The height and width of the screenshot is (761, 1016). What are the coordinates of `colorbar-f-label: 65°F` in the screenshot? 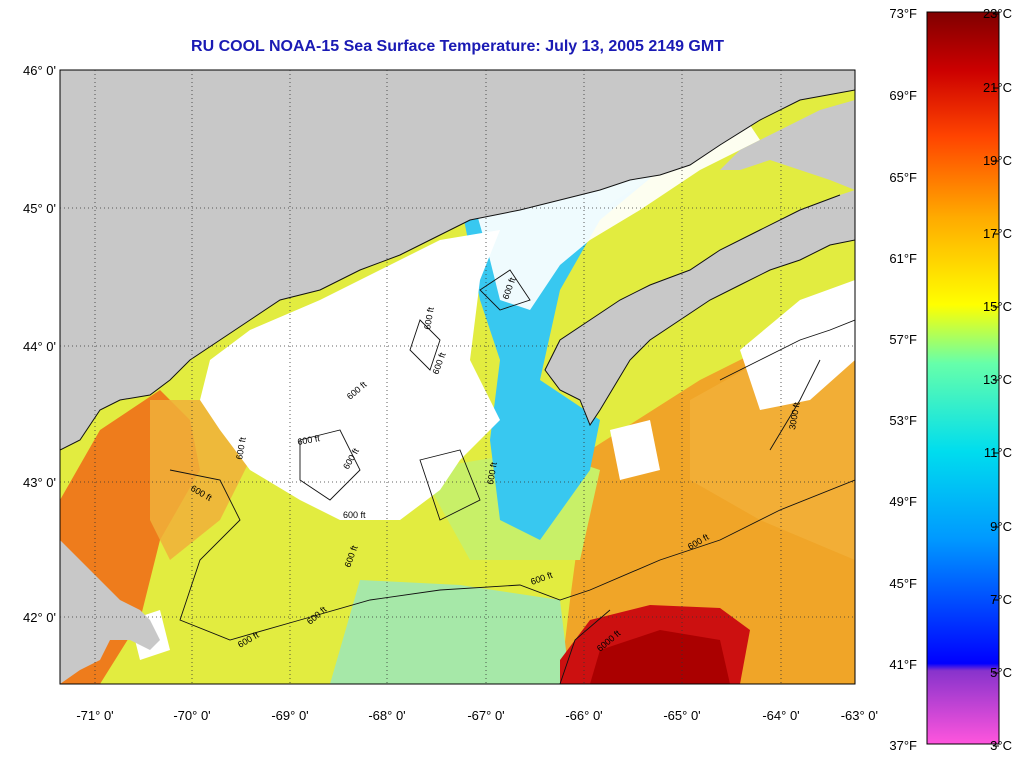 It's located at (903, 177).